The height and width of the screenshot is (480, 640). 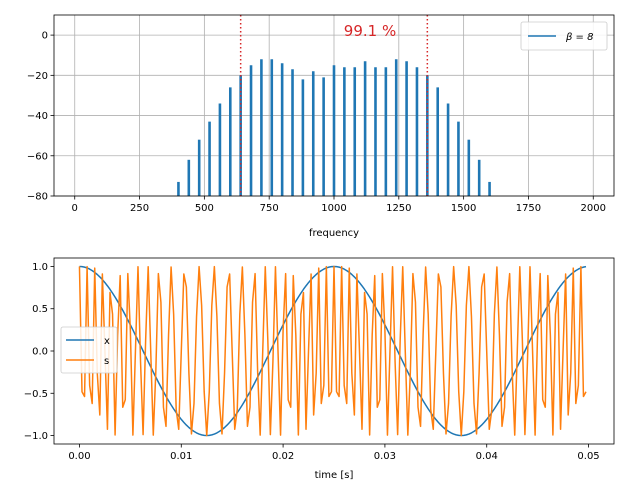 I want to click on signal-legend-s: s, so click(x=106, y=361).